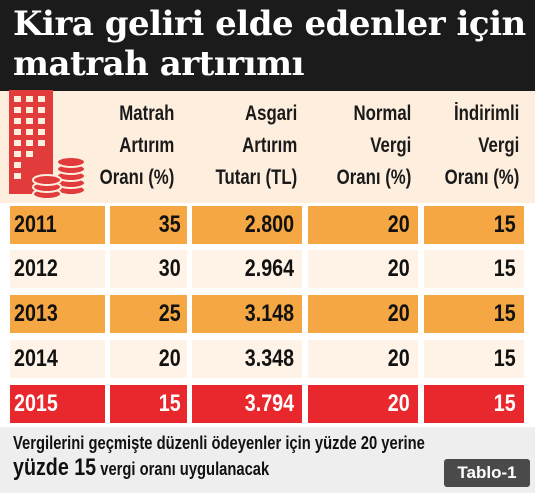  I want to click on cell-year: 2015, so click(57, 404).